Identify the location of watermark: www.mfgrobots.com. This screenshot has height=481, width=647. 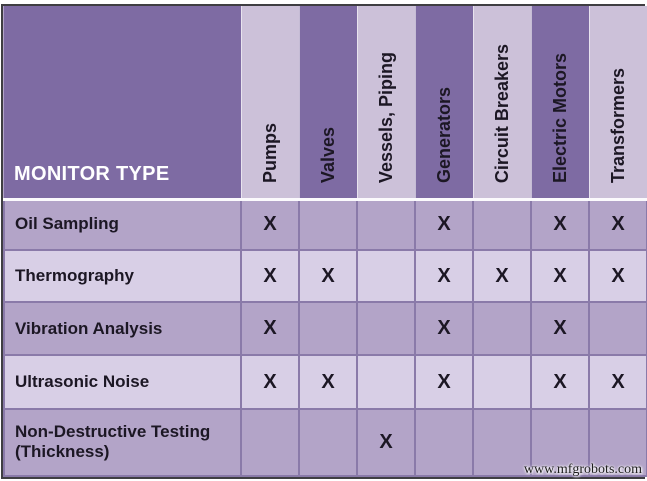
(582, 469).